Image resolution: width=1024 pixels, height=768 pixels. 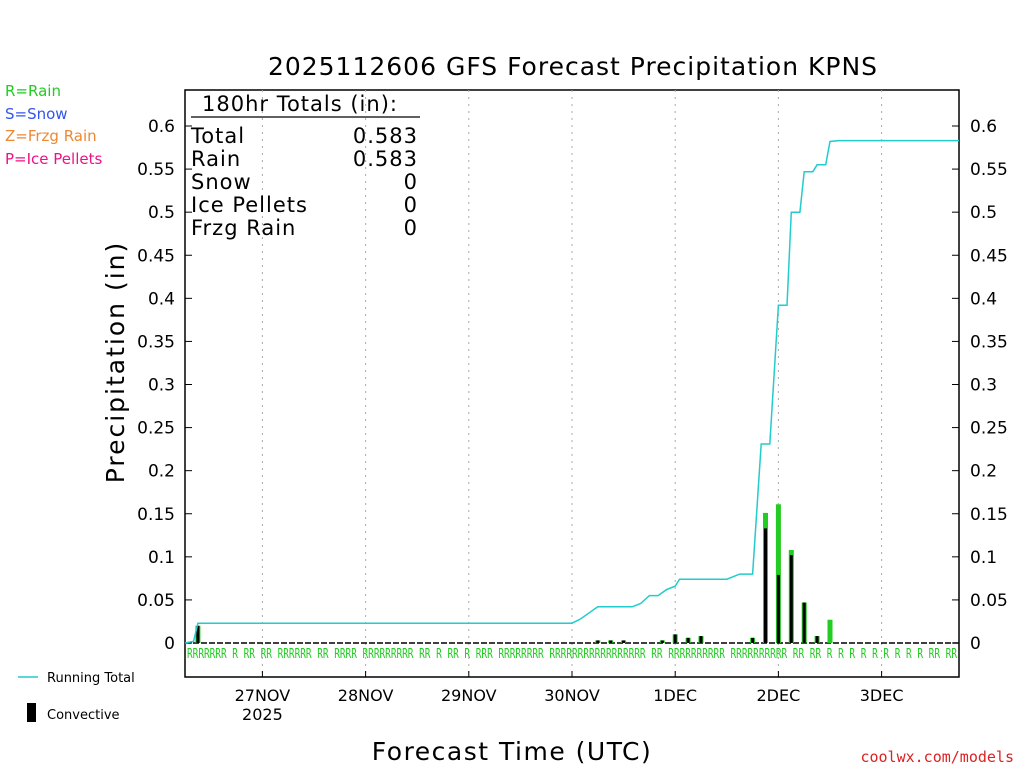 I want to click on running-total-legend-label: Running Total, so click(x=91, y=678).